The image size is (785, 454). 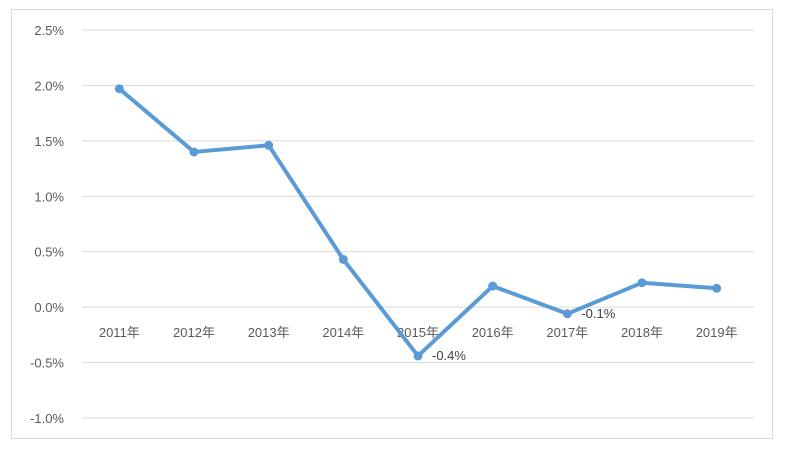 I want to click on data-label: -0.4%, so click(x=449, y=355).